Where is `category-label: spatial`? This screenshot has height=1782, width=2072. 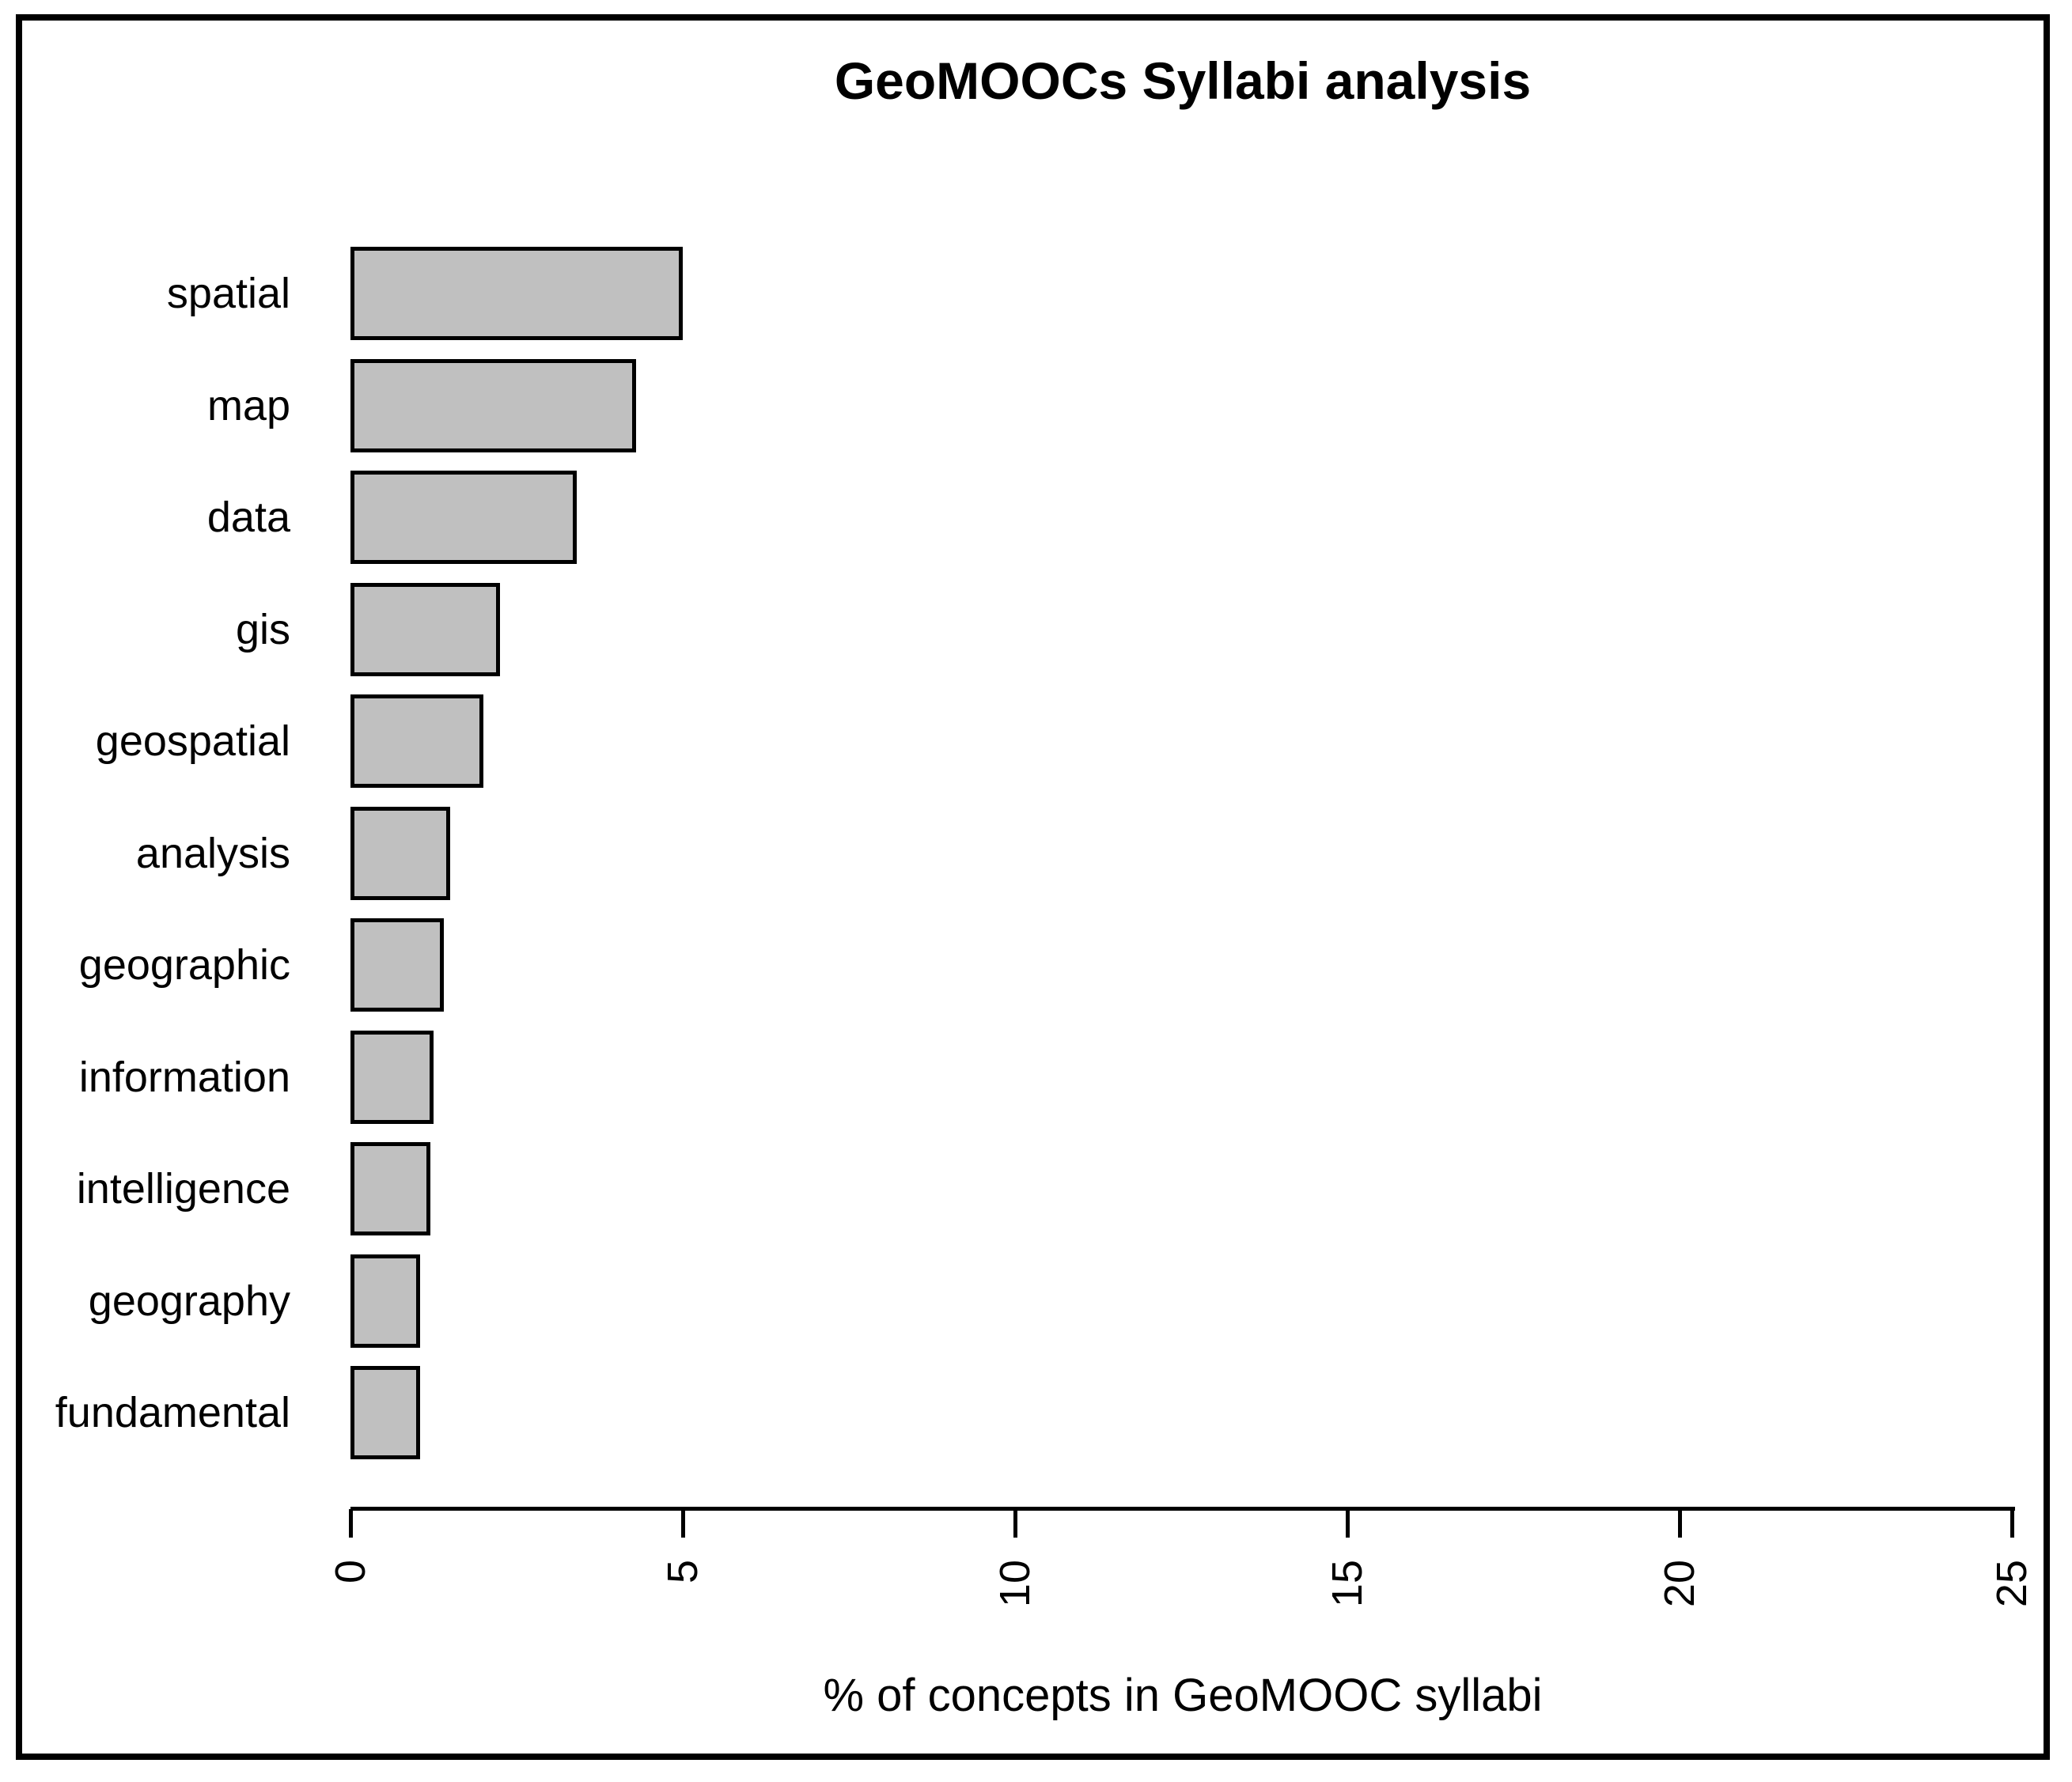 category-label: spatial is located at coordinates (228, 293).